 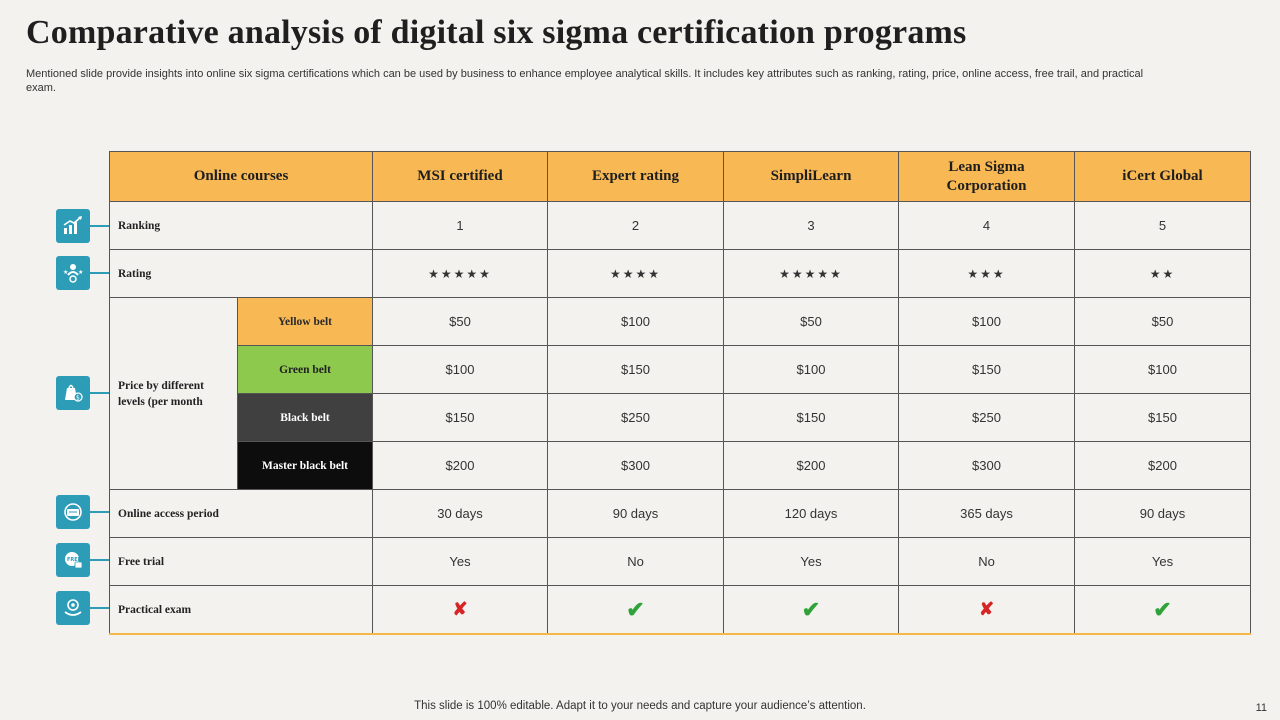 I want to click on ranking-cell: 3, so click(x=811, y=225).